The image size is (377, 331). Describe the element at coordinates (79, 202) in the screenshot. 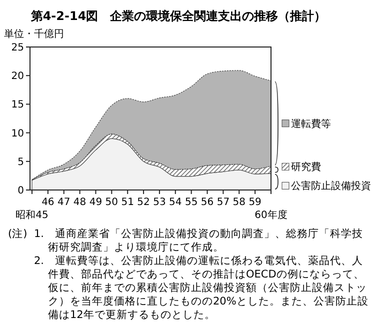

I see `x-tick-label: 48` at that location.